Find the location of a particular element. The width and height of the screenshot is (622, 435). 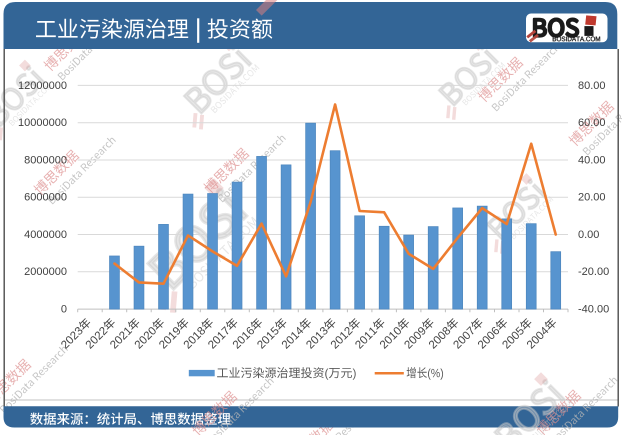

svg-text: 60.00 is located at coordinates (592, 123).